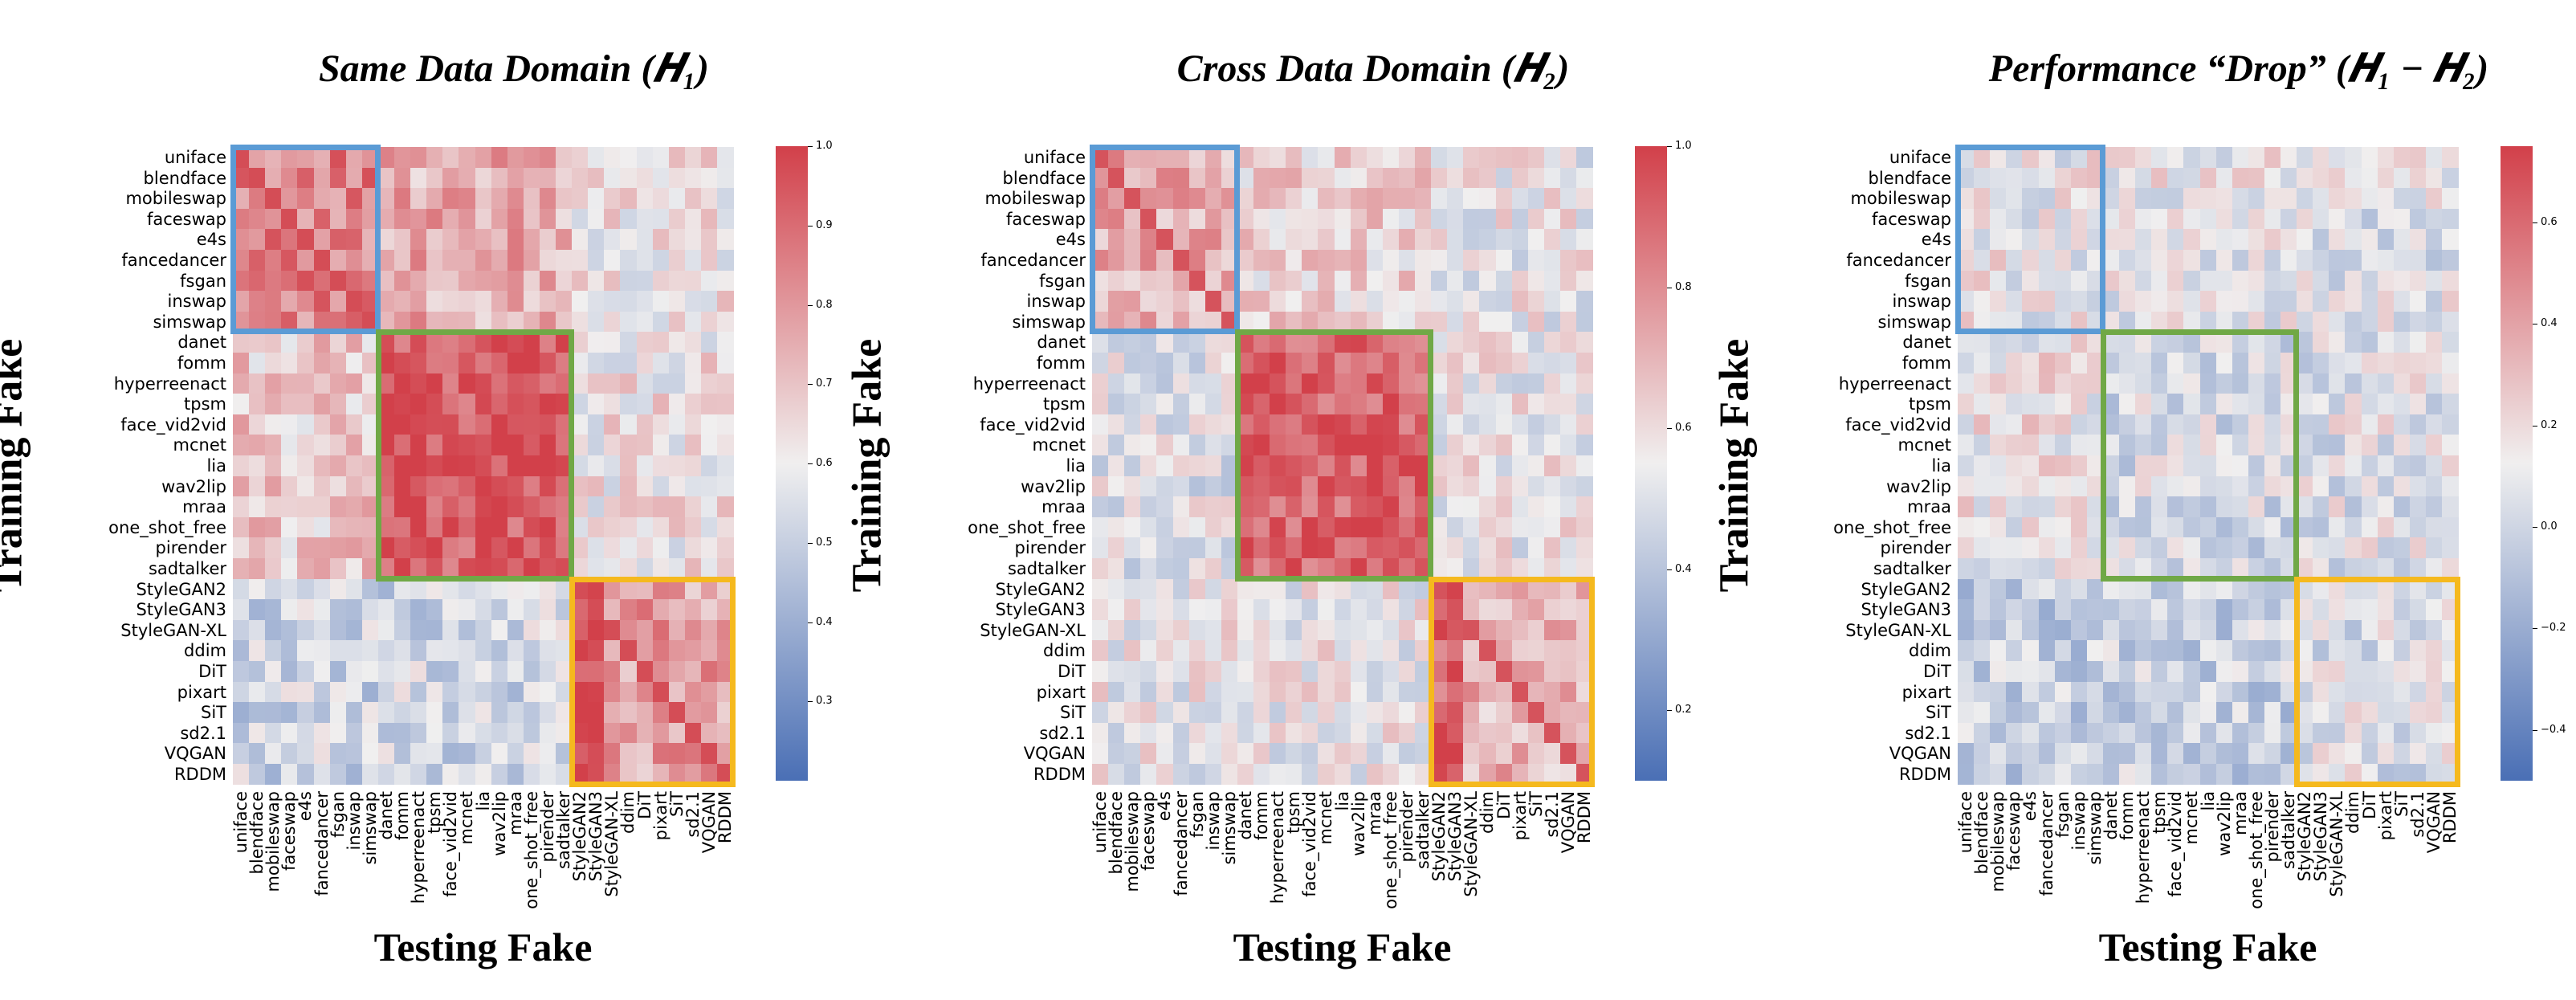 This screenshot has height=1000, width=2576. What do you see at coordinates (212, 671) in the screenshot?
I see `row-tick-label: DiT` at bounding box center [212, 671].